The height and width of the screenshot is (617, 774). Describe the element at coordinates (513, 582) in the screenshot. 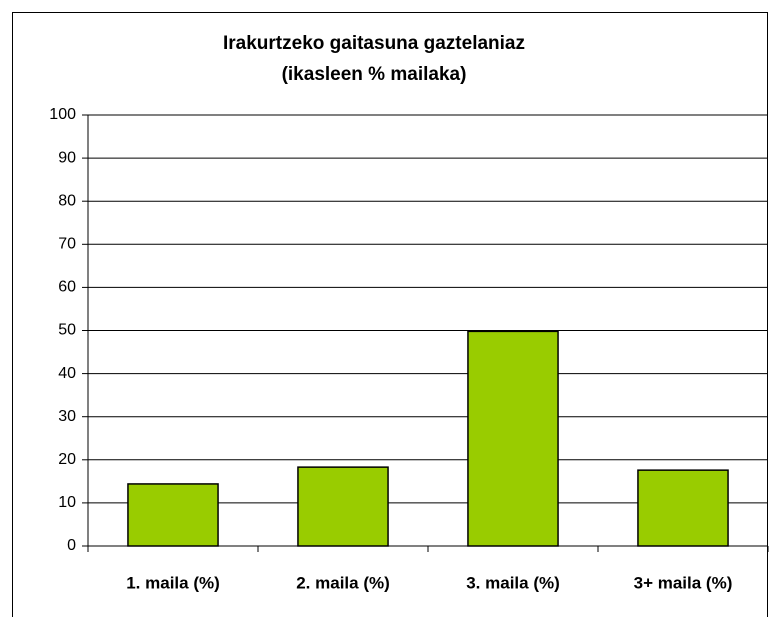

I see `x-tick-label: 3. maila (%)` at that location.